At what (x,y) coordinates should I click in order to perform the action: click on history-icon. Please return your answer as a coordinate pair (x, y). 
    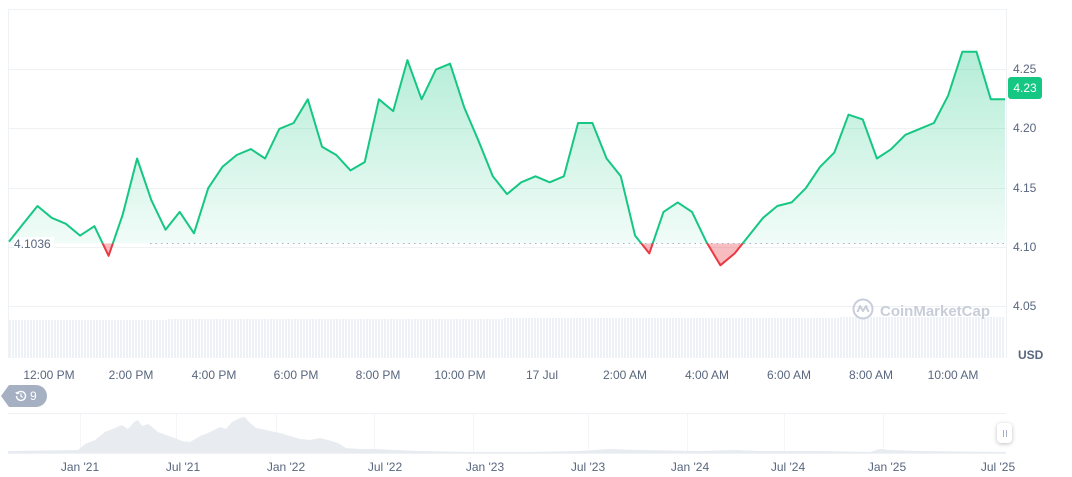
    Looking at the image, I should click on (21, 396).